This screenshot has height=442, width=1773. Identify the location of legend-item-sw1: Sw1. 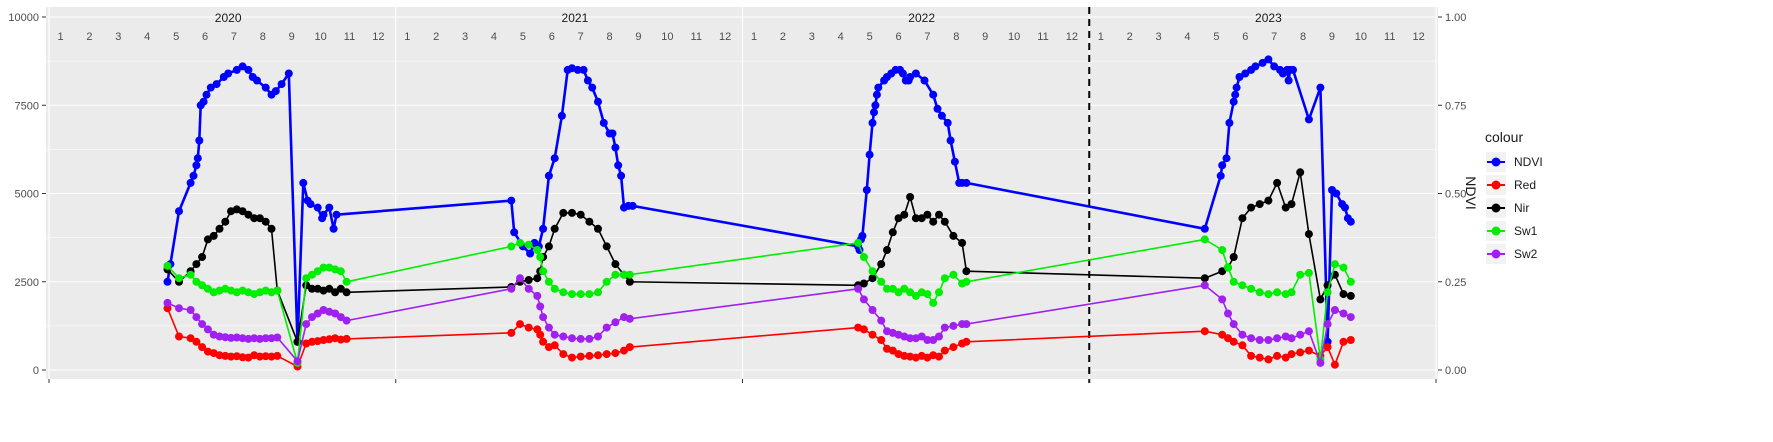
(1512, 231).